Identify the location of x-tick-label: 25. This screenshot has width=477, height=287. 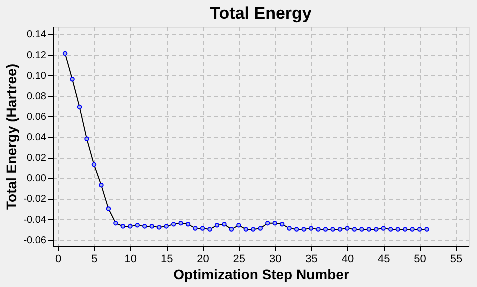
(239, 260).